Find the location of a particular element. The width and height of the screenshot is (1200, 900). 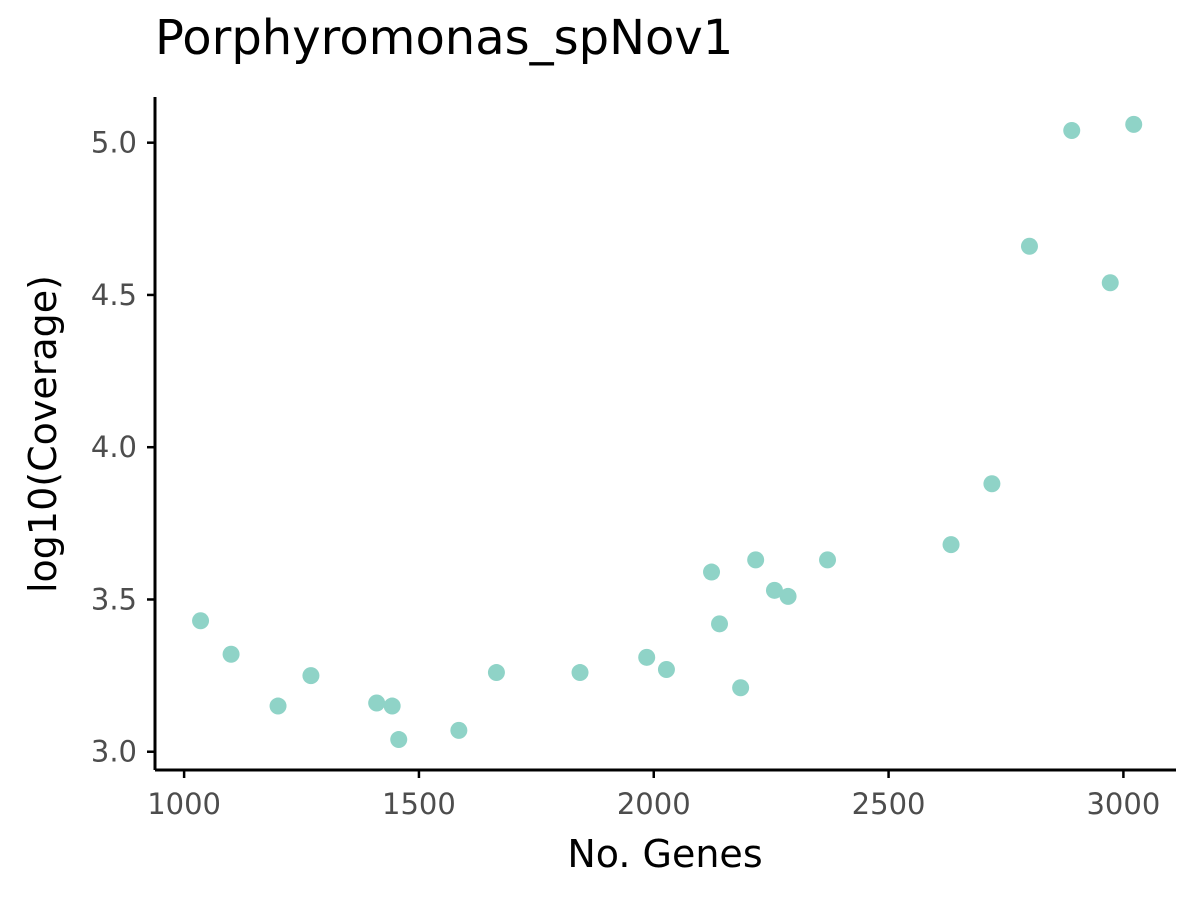

x-ticks: 1000 1500 2000 2500 3000 is located at coordinates (653, 795).